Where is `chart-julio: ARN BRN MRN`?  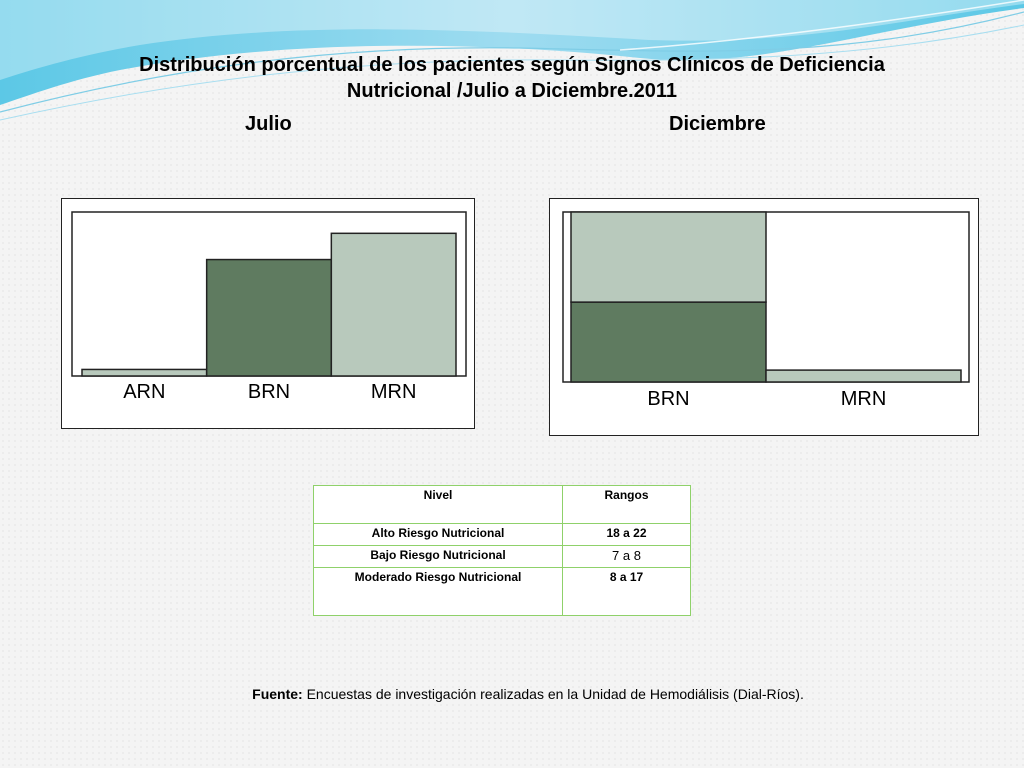
chart-julio: ARN BRN MRN is located at coordinates (268, 313).